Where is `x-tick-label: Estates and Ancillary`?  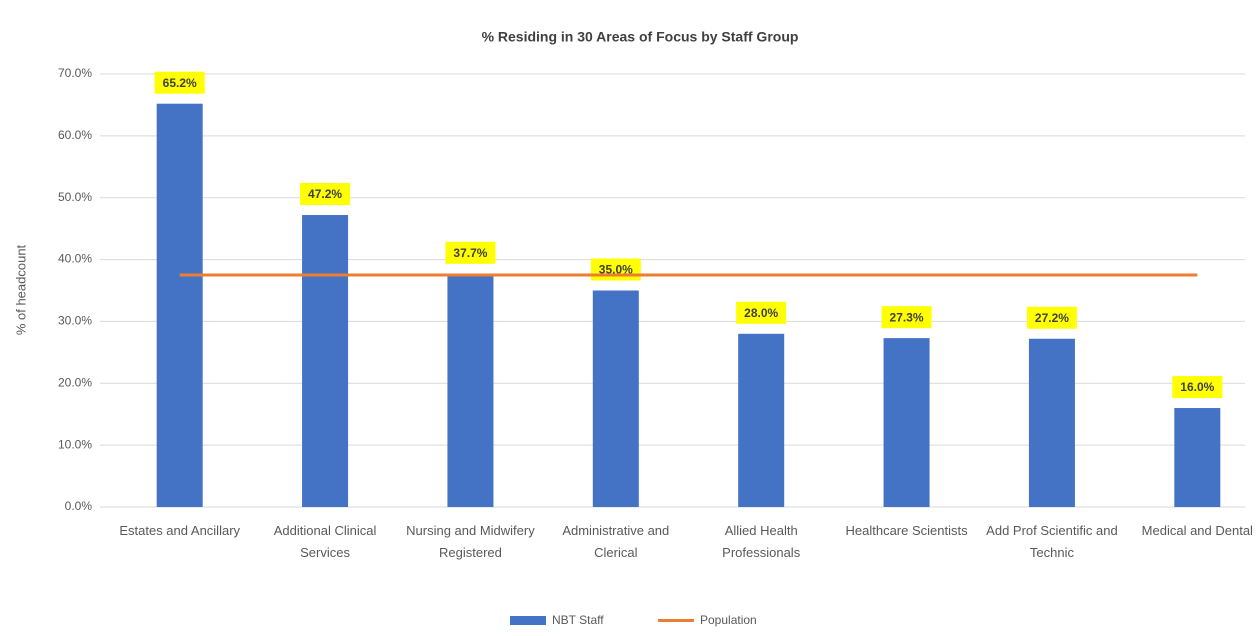 x-tick-label: Estates and Ancillary is located at coordinates (180, 530).